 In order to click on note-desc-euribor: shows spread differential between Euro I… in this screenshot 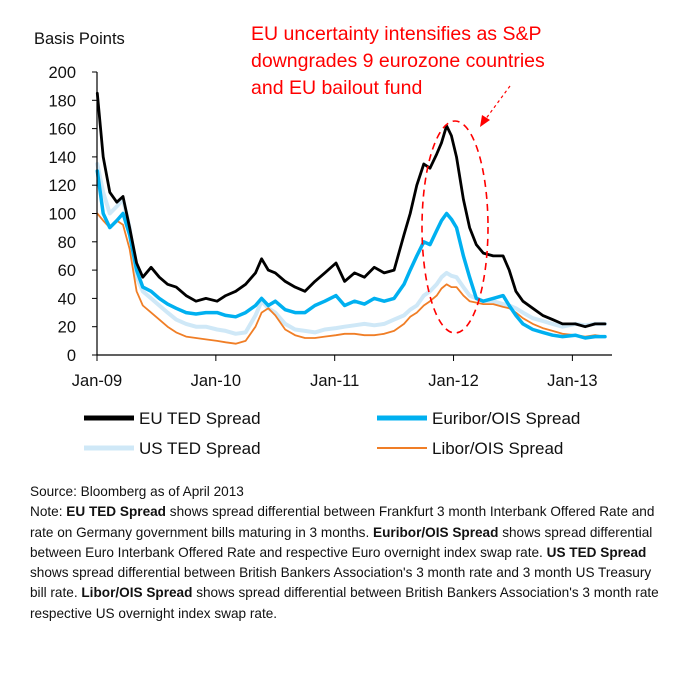, I will do `click(341, 542)`.